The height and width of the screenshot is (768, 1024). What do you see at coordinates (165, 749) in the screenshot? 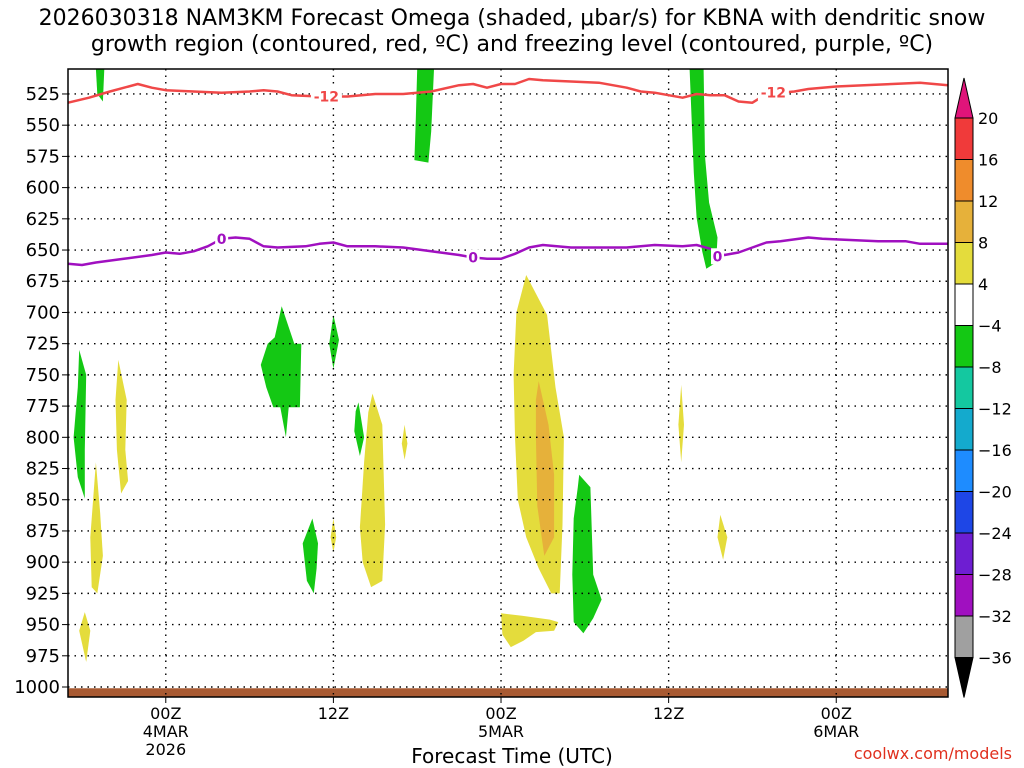
I see `x-tick-label-1-3: 2026` at bounding box center [165, 749].